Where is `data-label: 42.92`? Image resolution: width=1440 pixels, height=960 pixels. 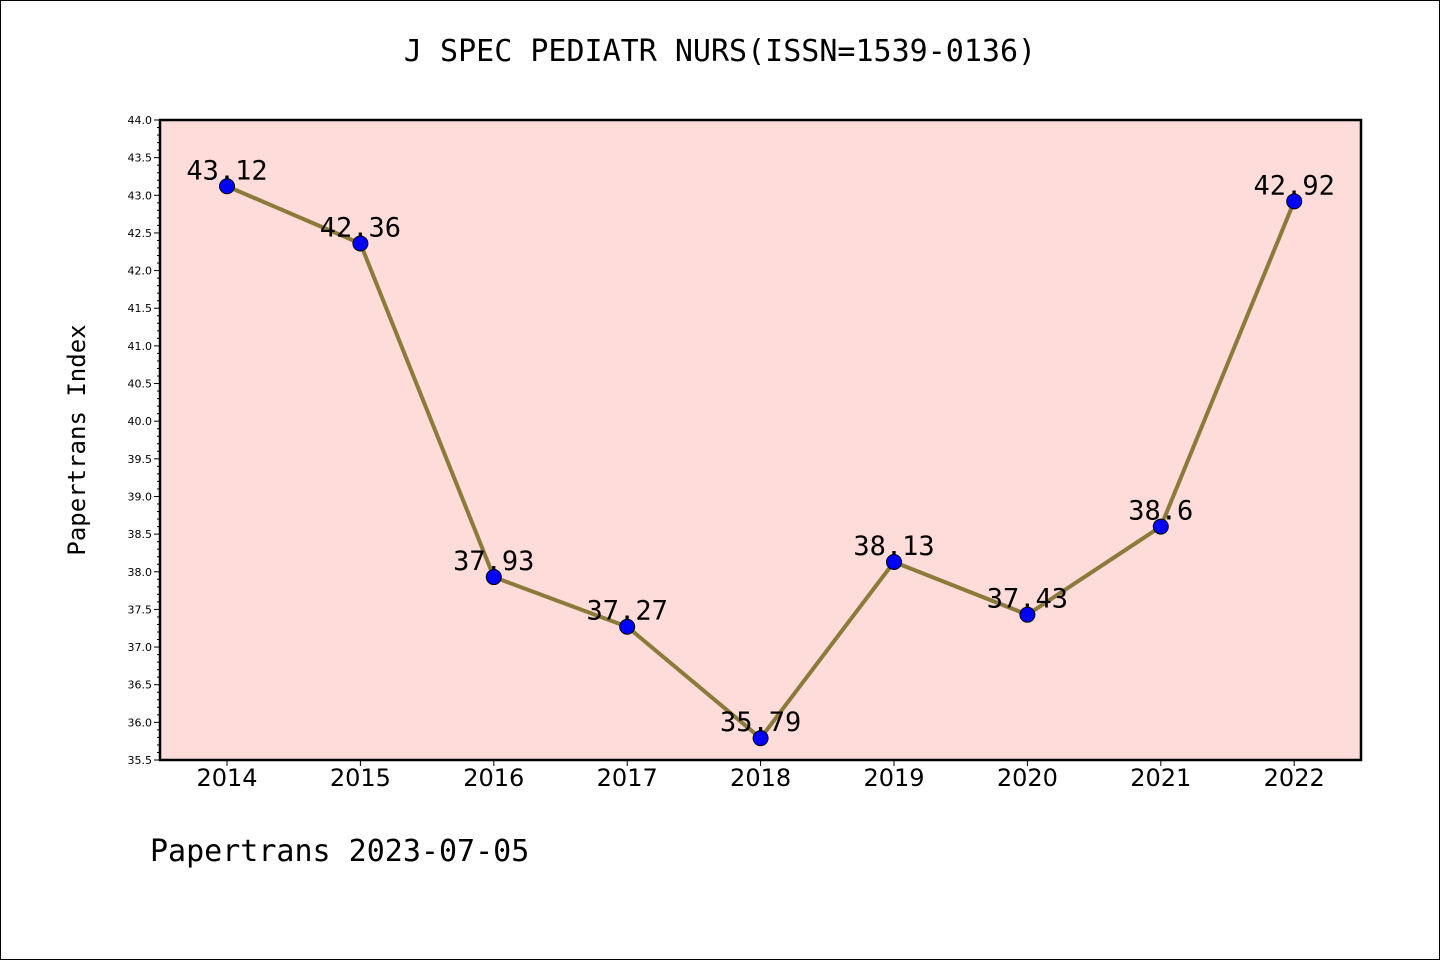 data-label: 42.92 is located at coordinates (1294, 185).